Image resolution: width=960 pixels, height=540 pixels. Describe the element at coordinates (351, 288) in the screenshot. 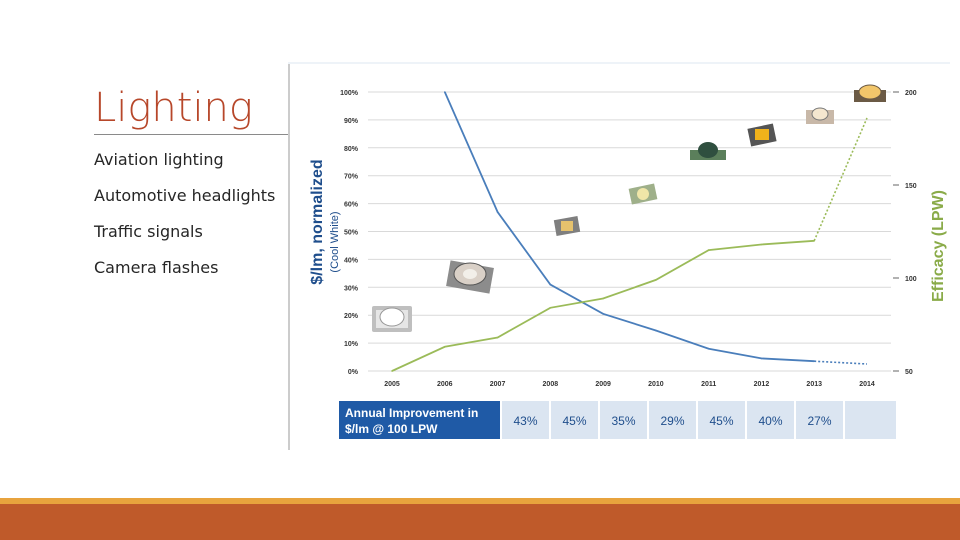

I see `y-tick-label: 30%` at that location.